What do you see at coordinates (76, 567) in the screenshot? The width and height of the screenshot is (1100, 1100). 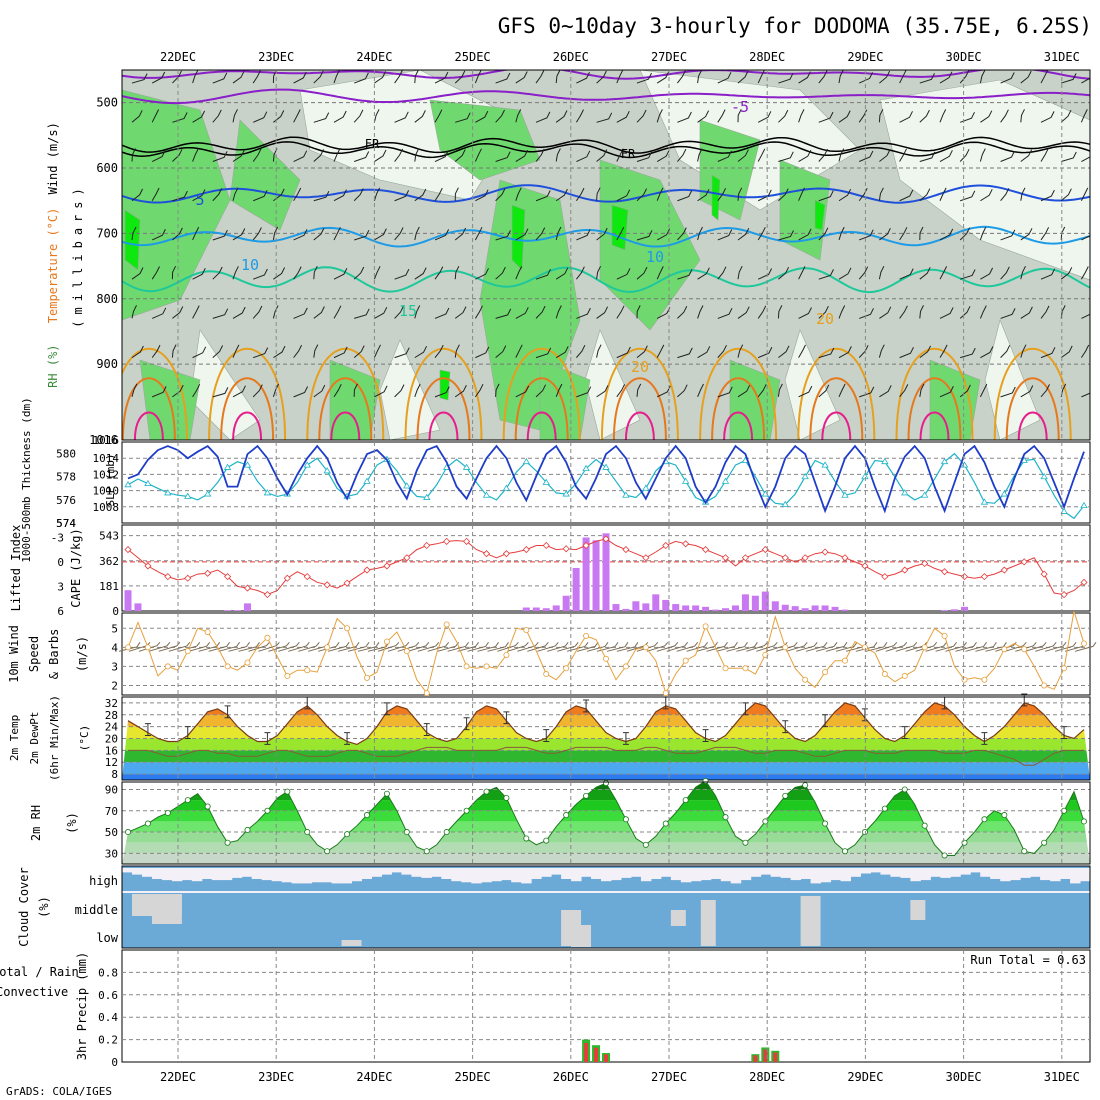 I see `ylabel-cape: CAPE (J/kg)` at bounding box center [76, 567].